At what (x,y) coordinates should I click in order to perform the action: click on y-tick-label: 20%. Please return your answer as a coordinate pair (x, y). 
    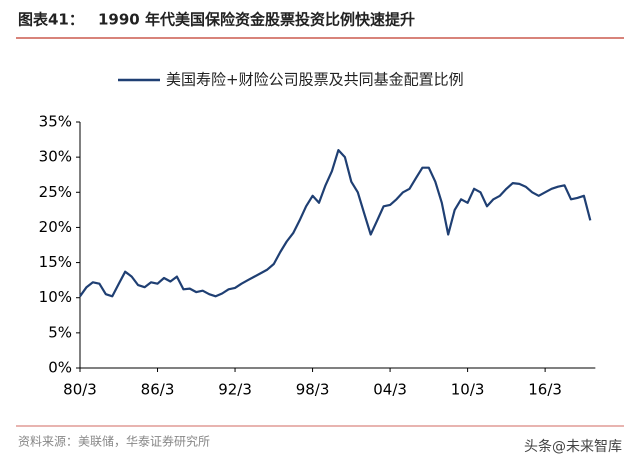
    Looking at the image, I should click on (55, 227).